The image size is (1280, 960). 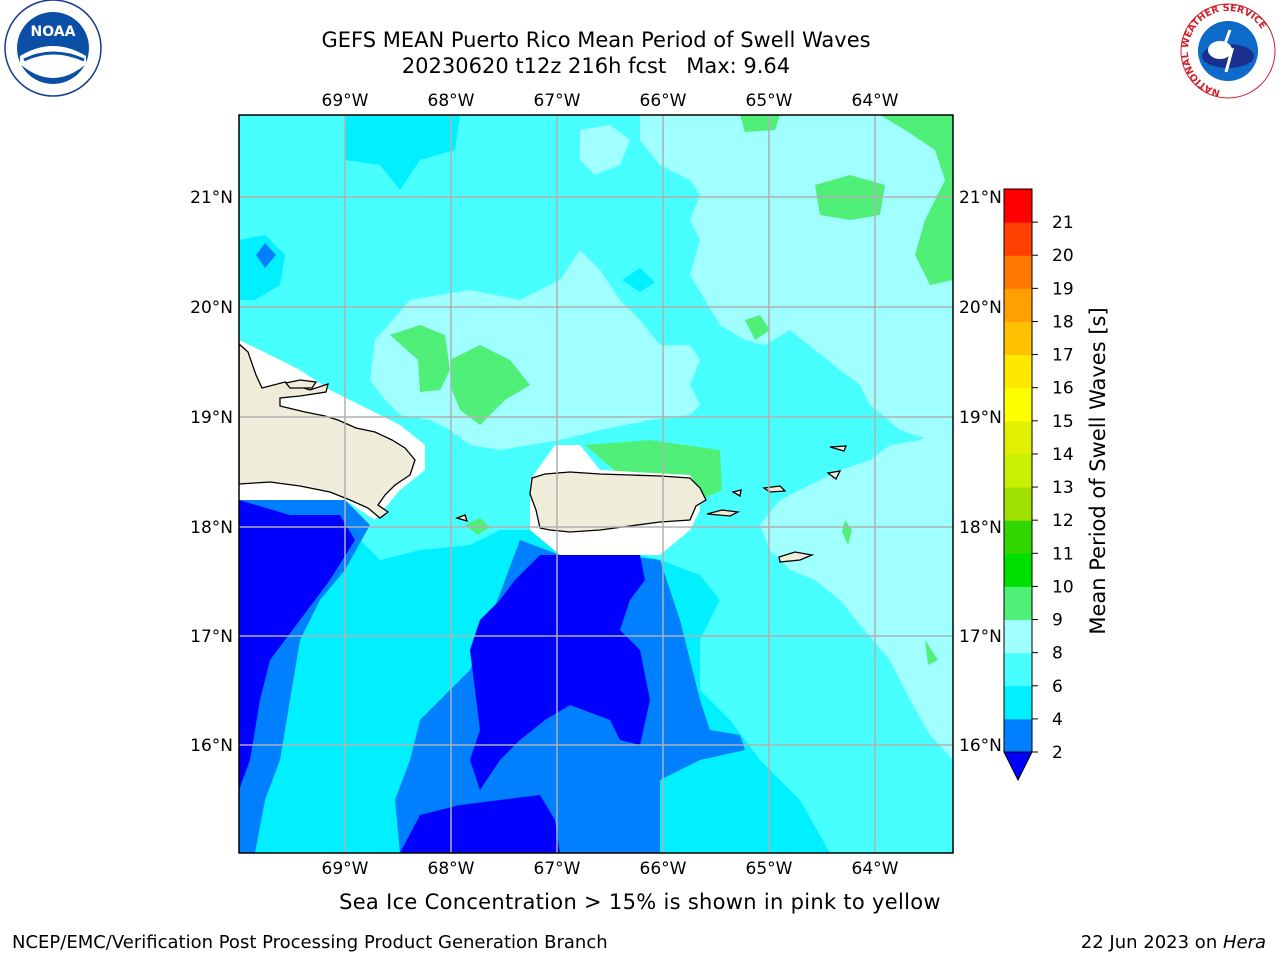 What do you see at coordinates (1063, 554) in the screenshot?
I see `colorbar-tick-label: 11` at bounding box center [1063, 554].